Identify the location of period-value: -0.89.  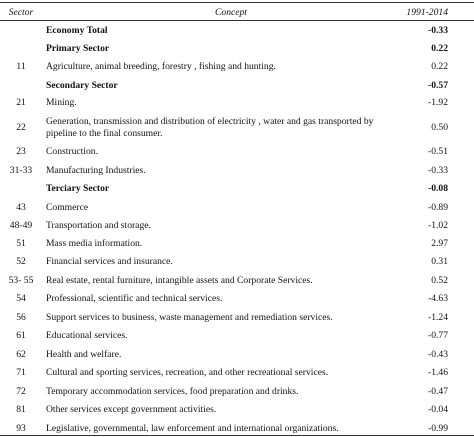
(438, 207).